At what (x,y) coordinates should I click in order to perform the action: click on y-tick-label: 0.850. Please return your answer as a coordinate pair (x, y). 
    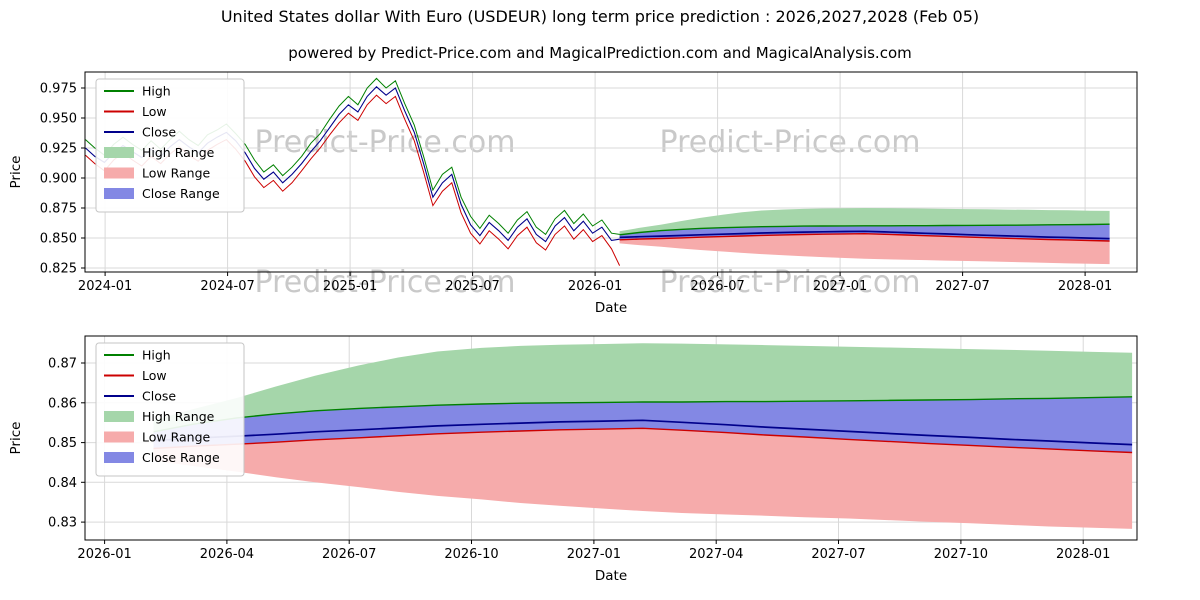
    Looking at the image, I should click on (58, 239).